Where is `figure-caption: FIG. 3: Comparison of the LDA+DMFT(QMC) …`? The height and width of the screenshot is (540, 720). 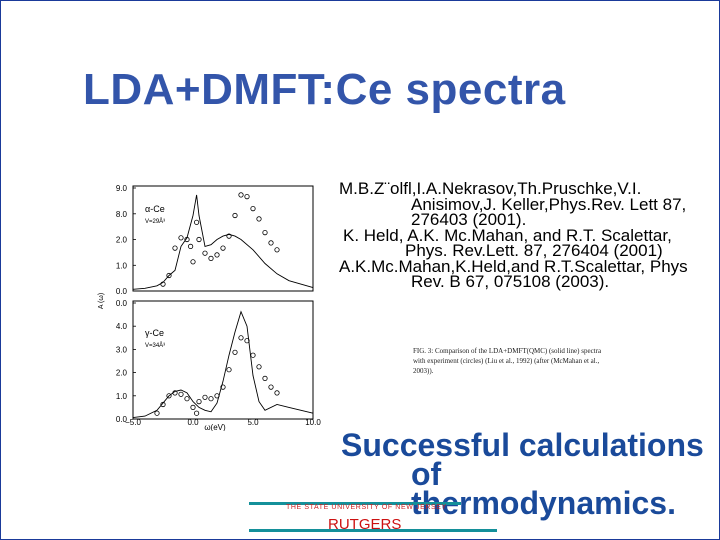 figure-caption: FIG. 3: Comparison of the LDA+DMFT(QMC) … is located at coordinates (507, 361).